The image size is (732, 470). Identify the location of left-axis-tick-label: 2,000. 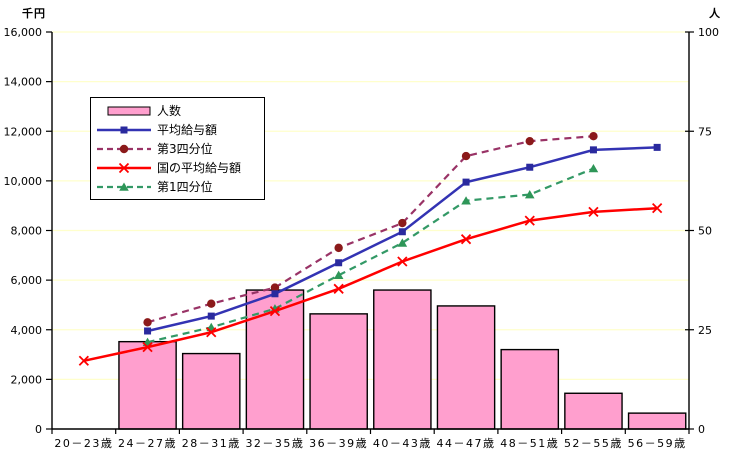
(27, 379).